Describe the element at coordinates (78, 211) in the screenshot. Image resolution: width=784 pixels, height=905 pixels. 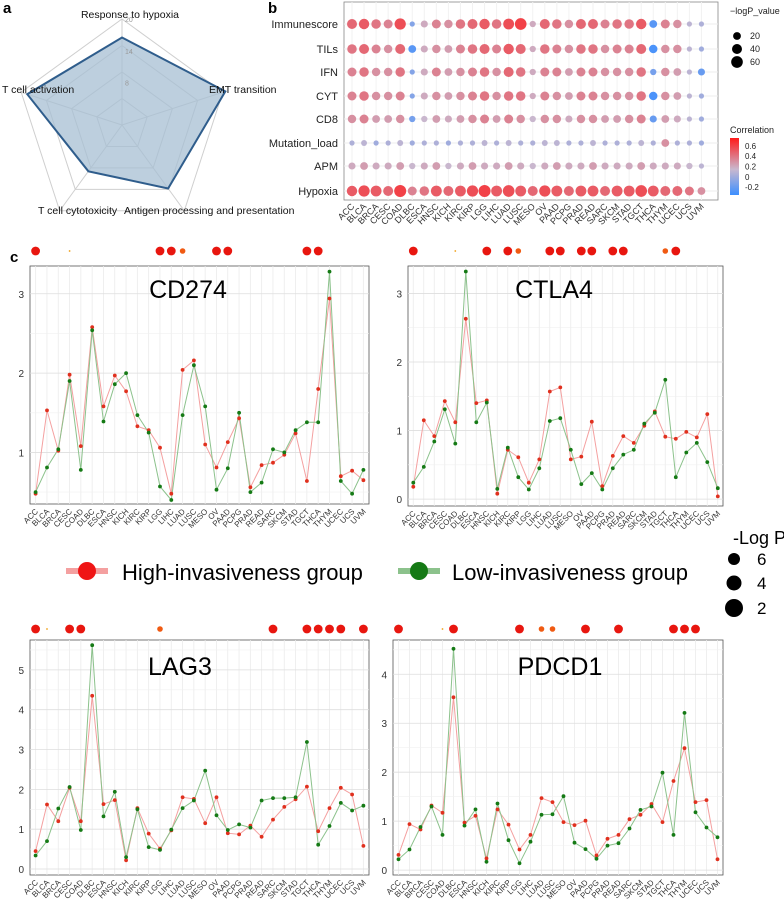
I see `radar-axis-label: T cell cytotoxicity` at that location.